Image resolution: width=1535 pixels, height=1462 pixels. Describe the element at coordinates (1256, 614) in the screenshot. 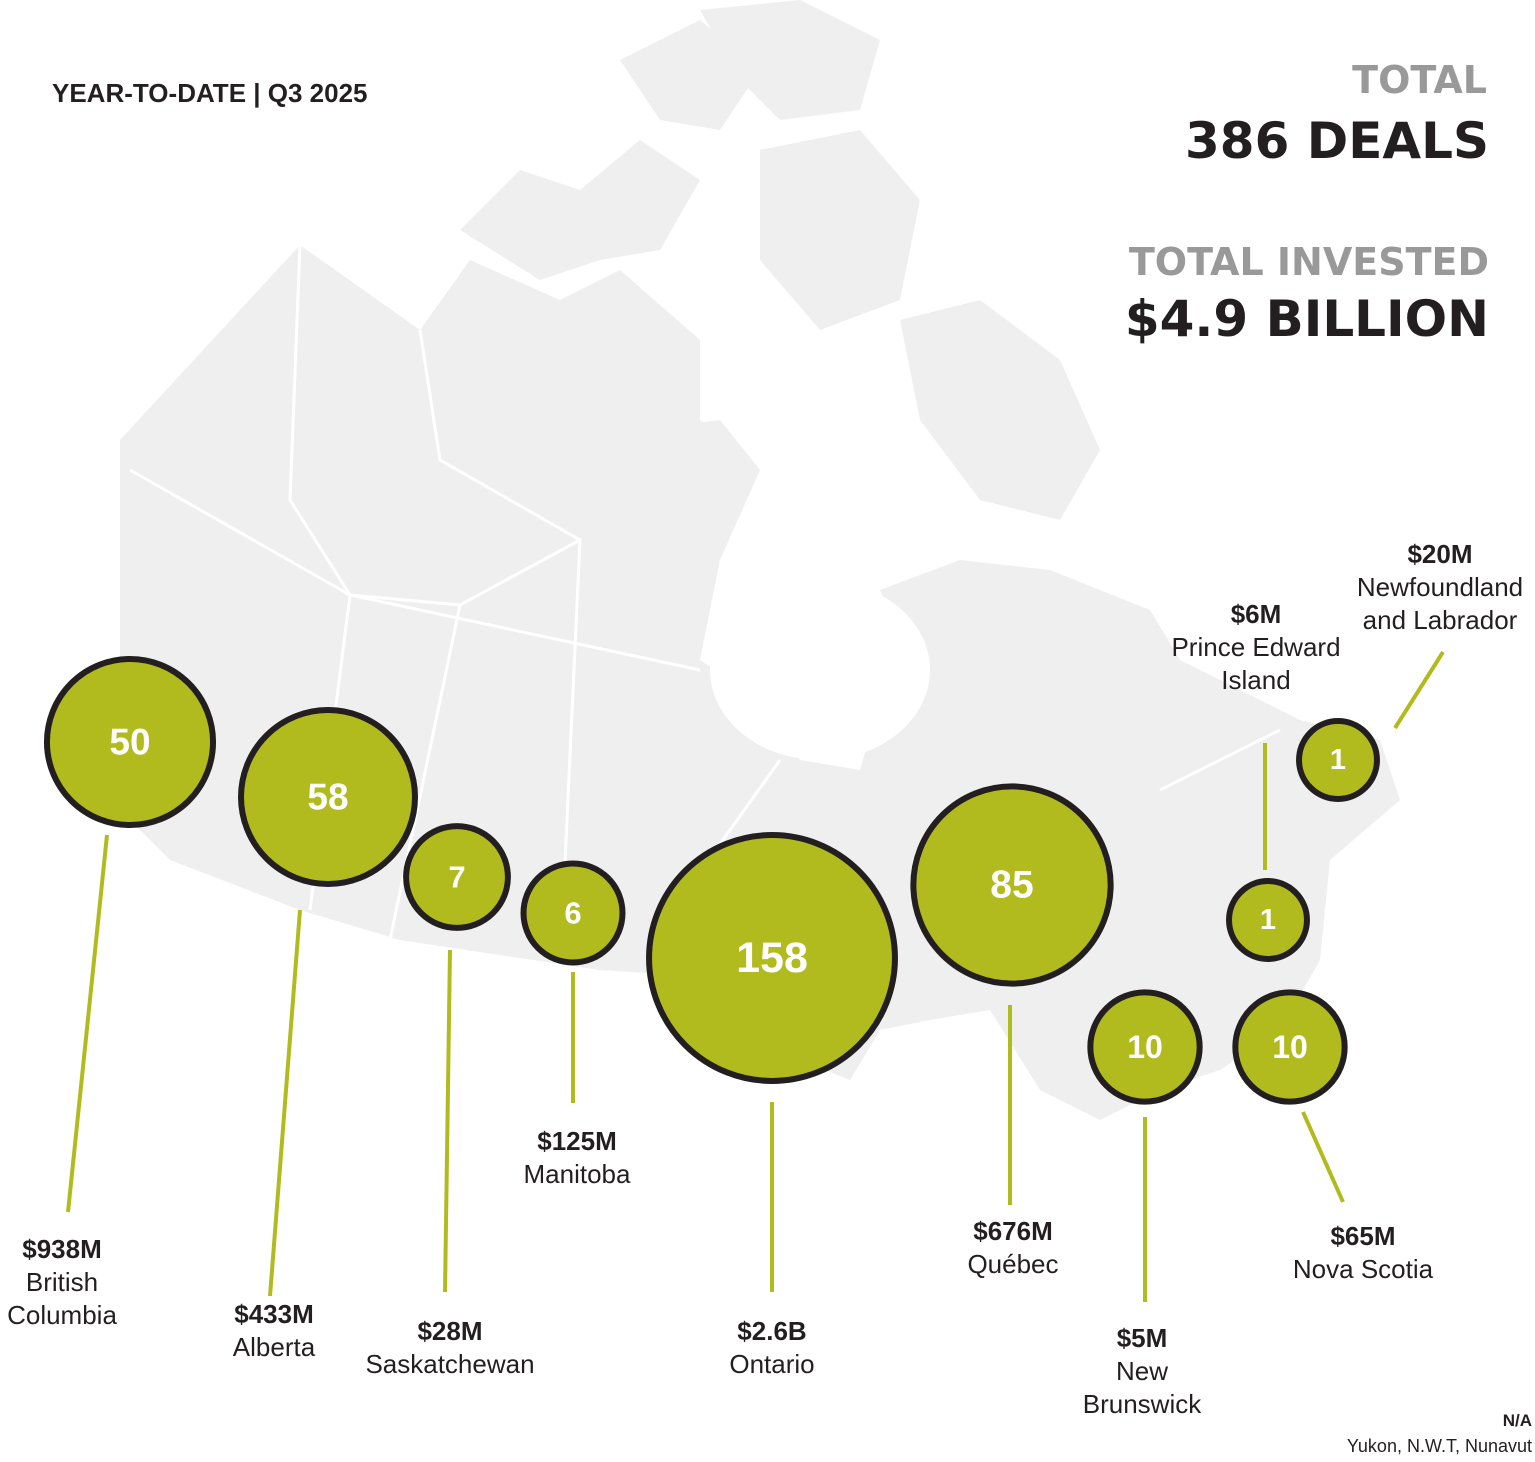

I see `invested-amount: $6M` at that location.